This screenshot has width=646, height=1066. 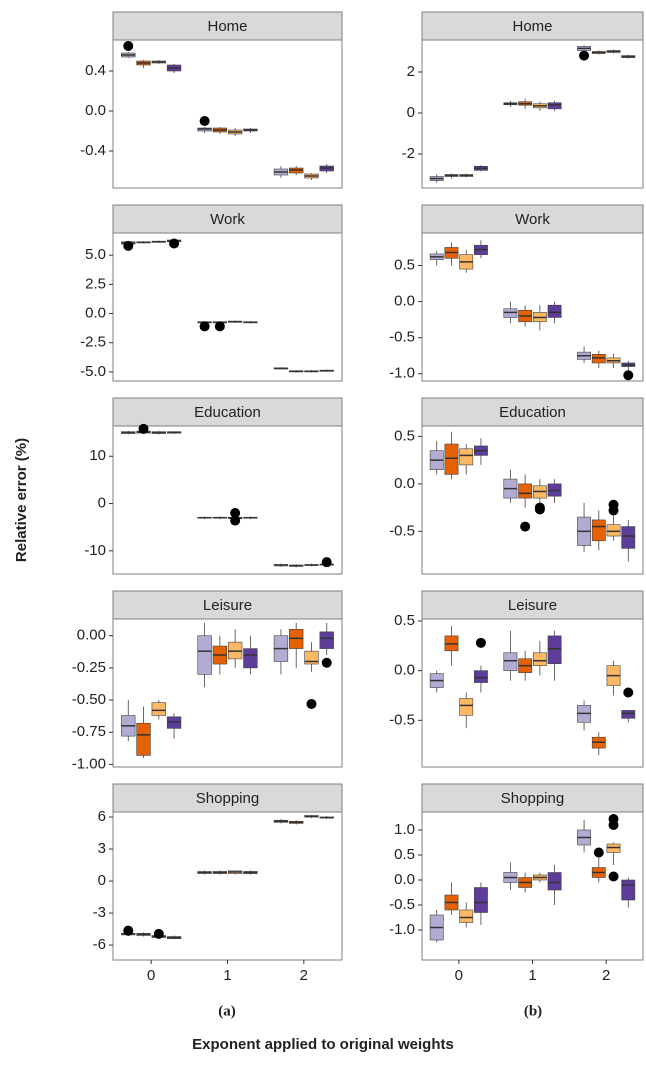 I want to click on y-tick-label: 0.00, so click(x=91, y=635).